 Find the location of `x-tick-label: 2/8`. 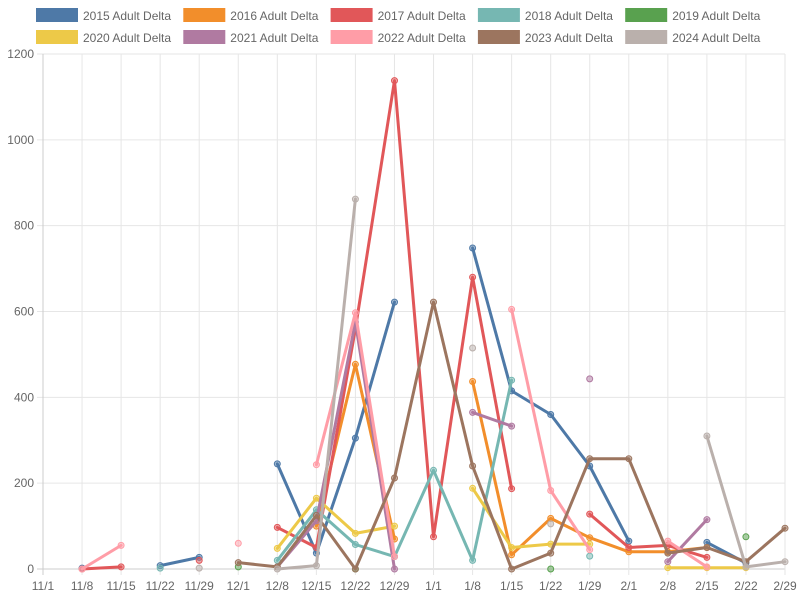

x-tick-label: 2/8 is located at coordinates (667, 586).